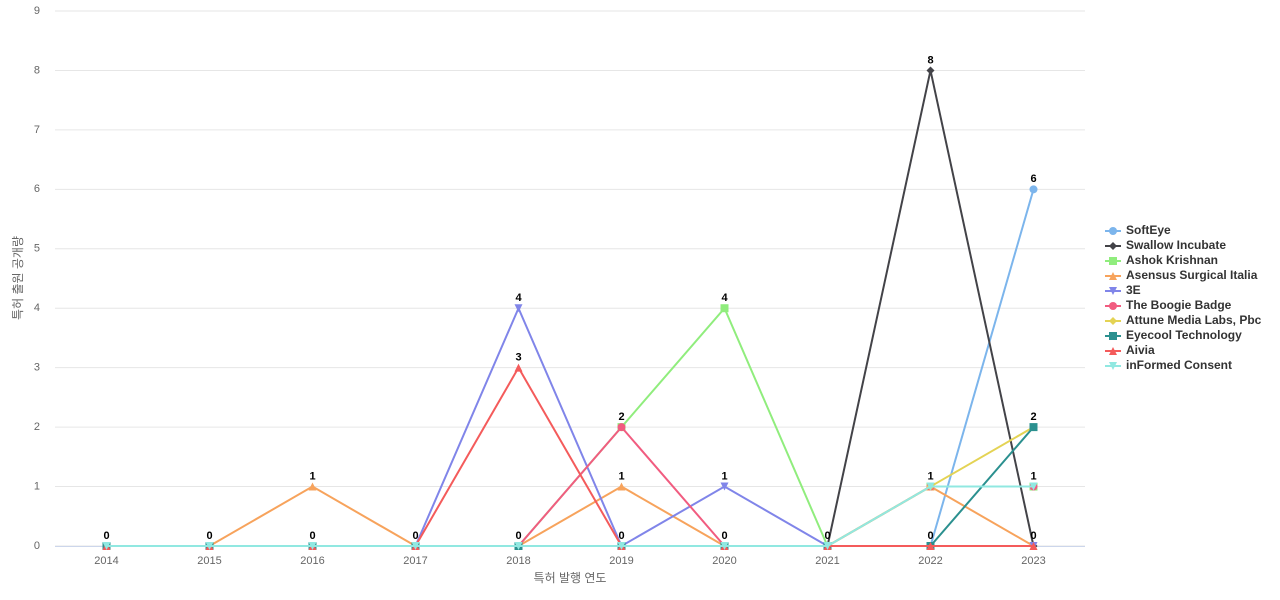  Describe the element at coordinates (1033, 561) in the screenshot. I see `x-tick-label: 2023` at that location.